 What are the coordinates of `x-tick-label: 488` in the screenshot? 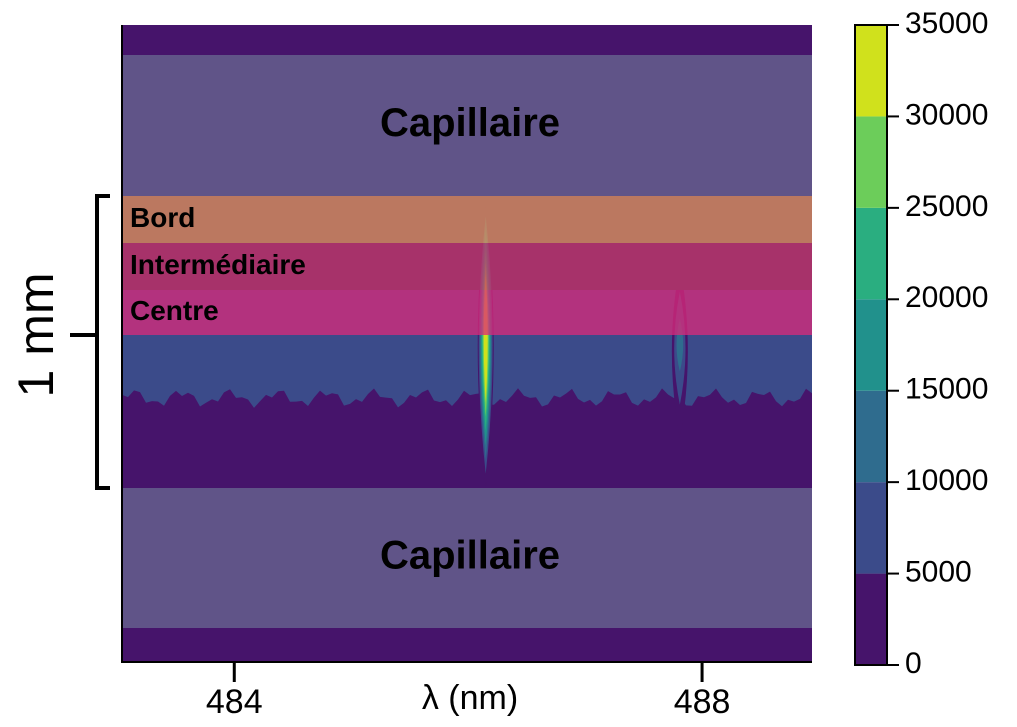 It's located at (702, 702).